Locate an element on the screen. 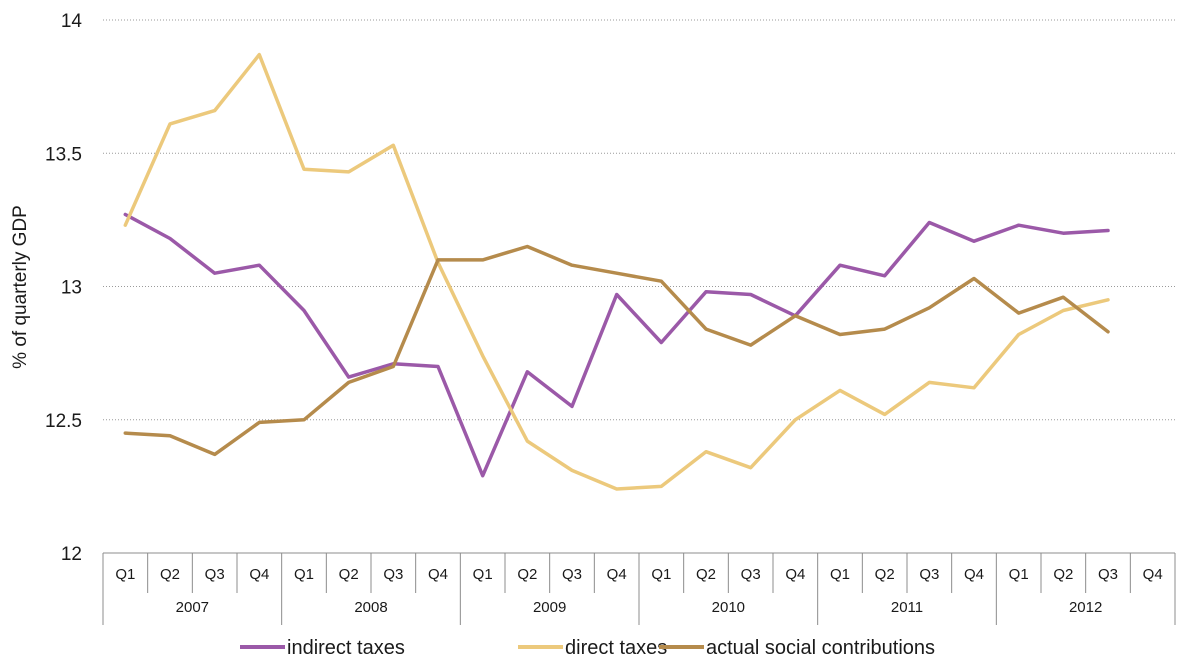  y-axis-ticks: 12 12.5 13 13.5 14 is located at coordinates (63, 288).